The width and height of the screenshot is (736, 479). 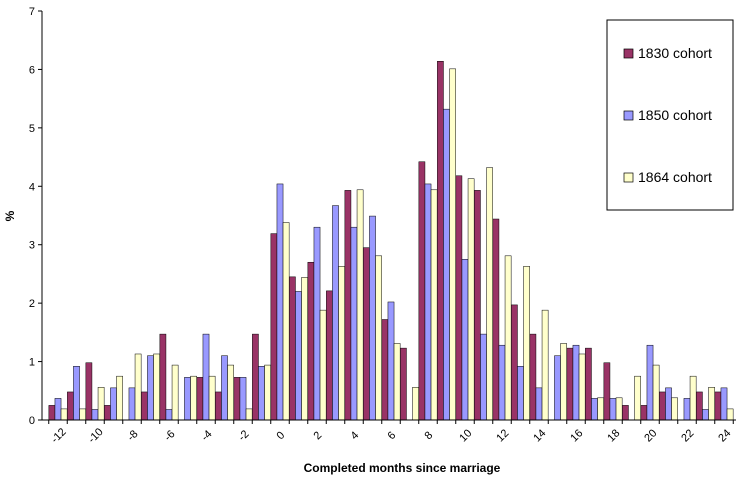 What do you see at coordinates (465, 435) in the screenshot?
I see `x-tick-label: 10` at bounding box center [465, 435].